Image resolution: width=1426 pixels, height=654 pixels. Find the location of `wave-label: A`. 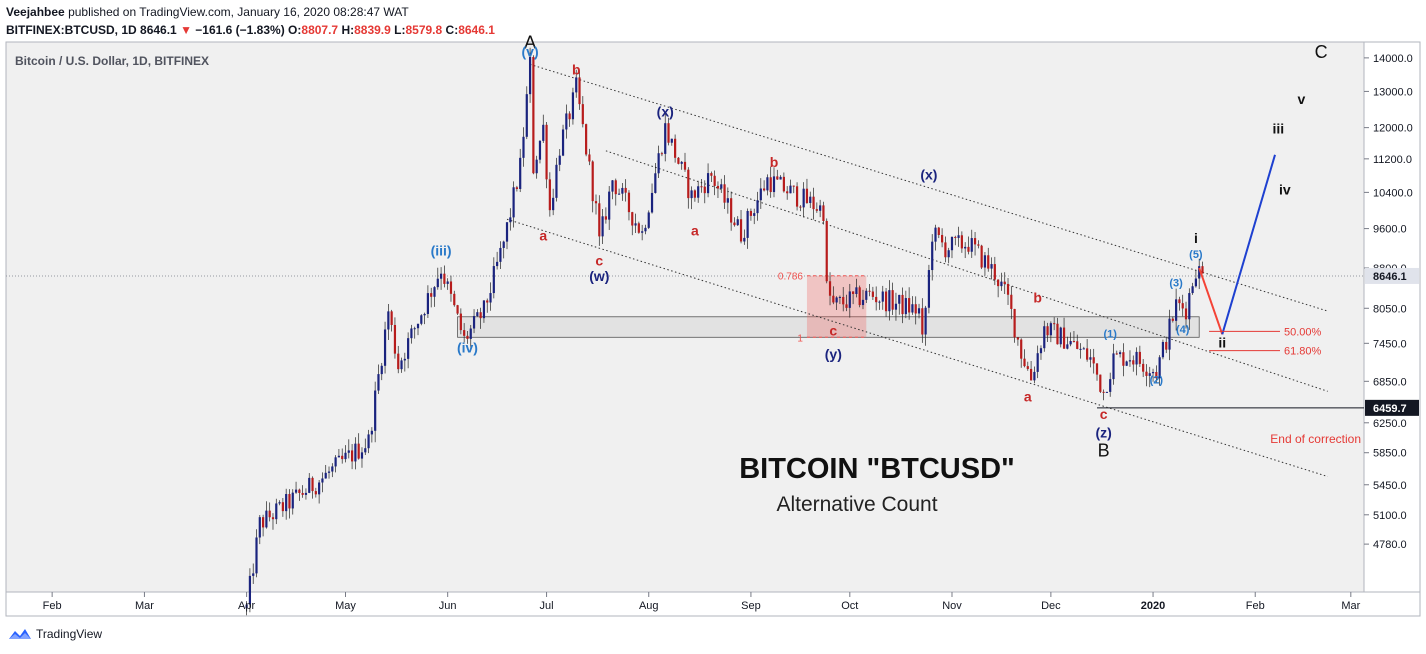

wave-label: A is located at coordinates (530, 42).